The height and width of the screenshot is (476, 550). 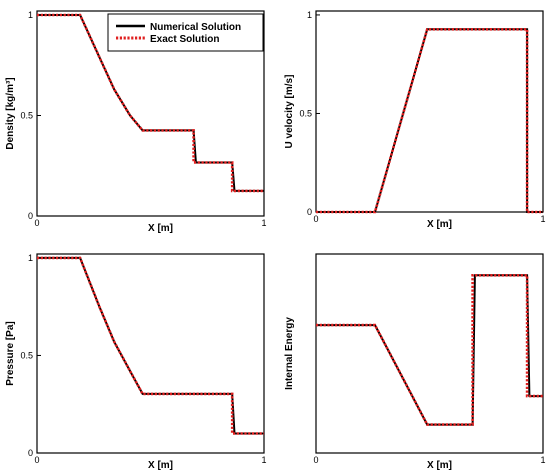 What do you see at coordinates (10, 113) in the screenshot?
I see `y-axis-label: Density [kg/m³]` at bounding box center [10, 113].